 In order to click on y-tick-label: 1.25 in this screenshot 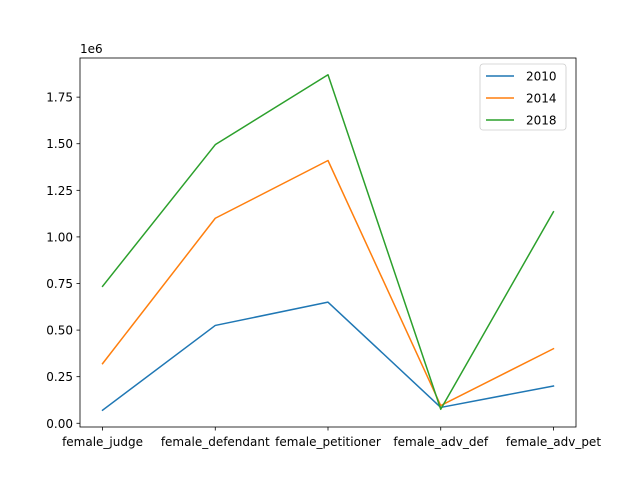, I will do `click(59, 191)`.